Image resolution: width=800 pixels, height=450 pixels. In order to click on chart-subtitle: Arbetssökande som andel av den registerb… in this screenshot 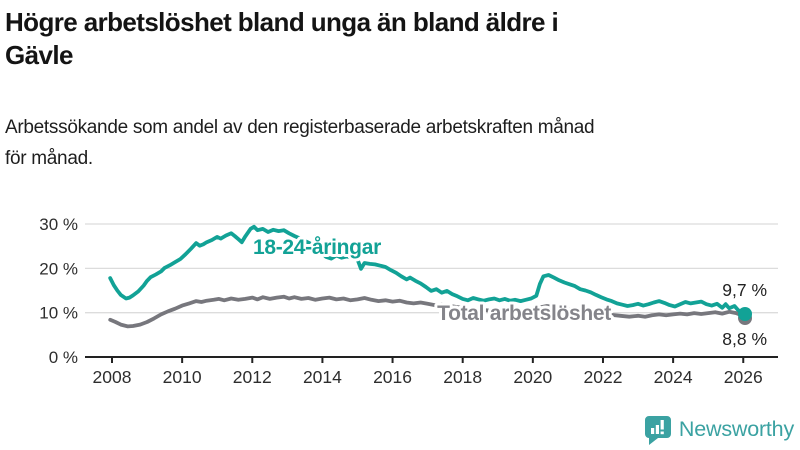, I will do `click(395, 143)`.